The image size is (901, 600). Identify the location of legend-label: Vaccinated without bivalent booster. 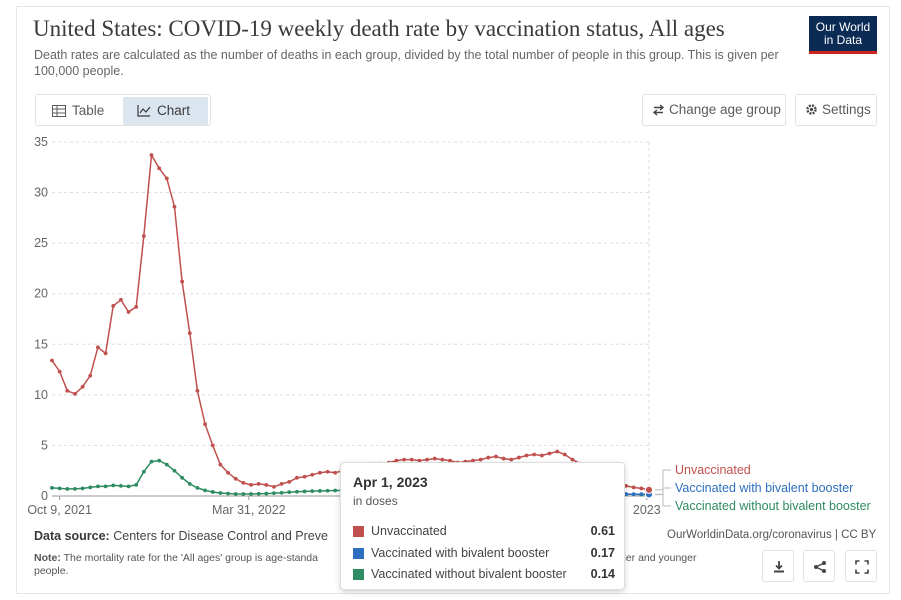
(773, 506).